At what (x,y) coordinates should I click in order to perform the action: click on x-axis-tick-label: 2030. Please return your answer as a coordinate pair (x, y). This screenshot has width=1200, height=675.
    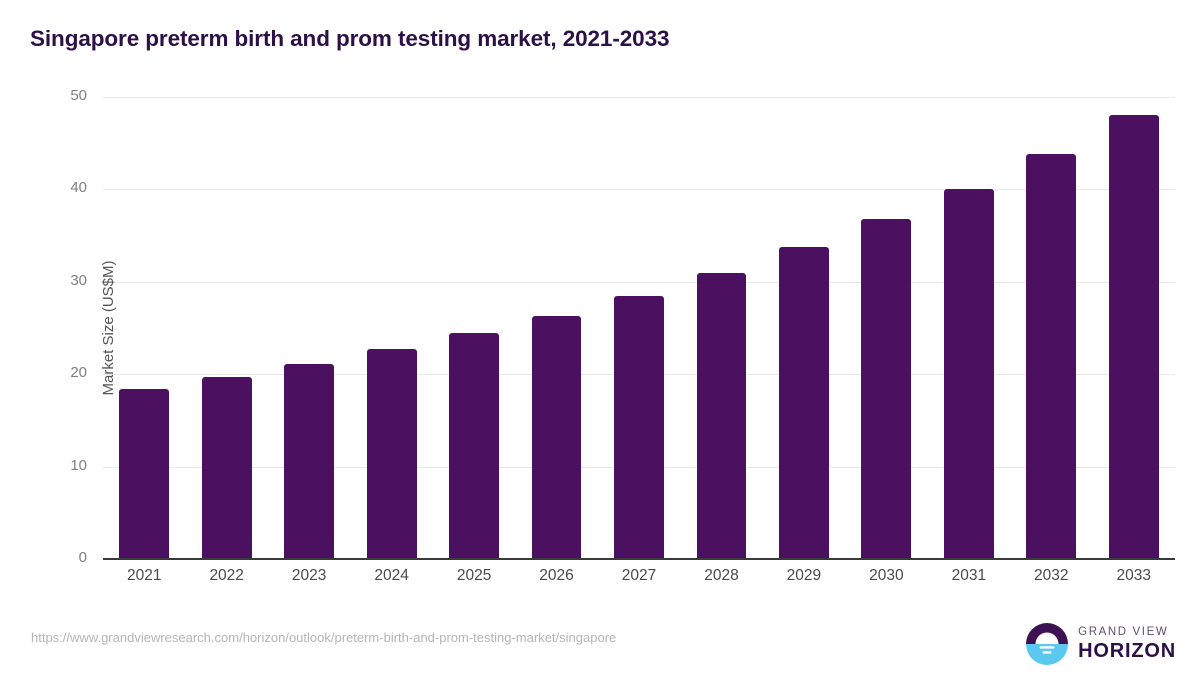
    Looking at the image, I should click on (886, 575).